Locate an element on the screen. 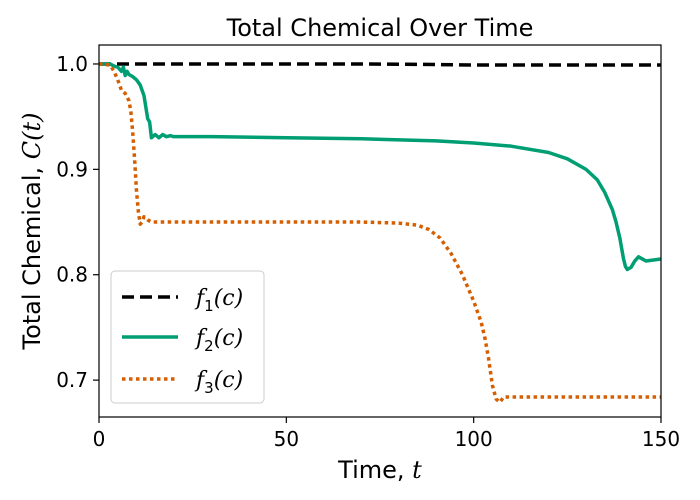 The width and height of the screenshot is (700, 500). legend-label-3: f3(c) is located at coordinates (218, 382).